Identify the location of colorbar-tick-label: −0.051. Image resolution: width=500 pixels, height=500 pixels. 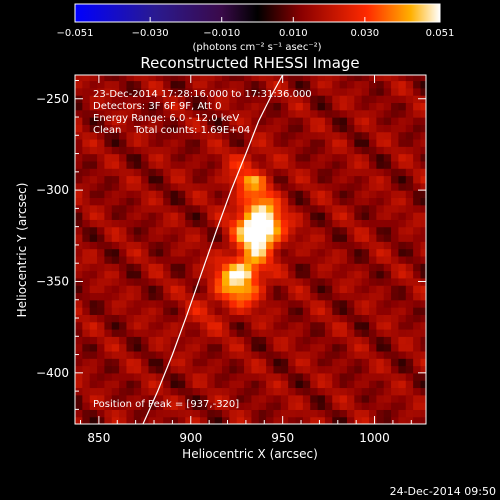
(74, 33).